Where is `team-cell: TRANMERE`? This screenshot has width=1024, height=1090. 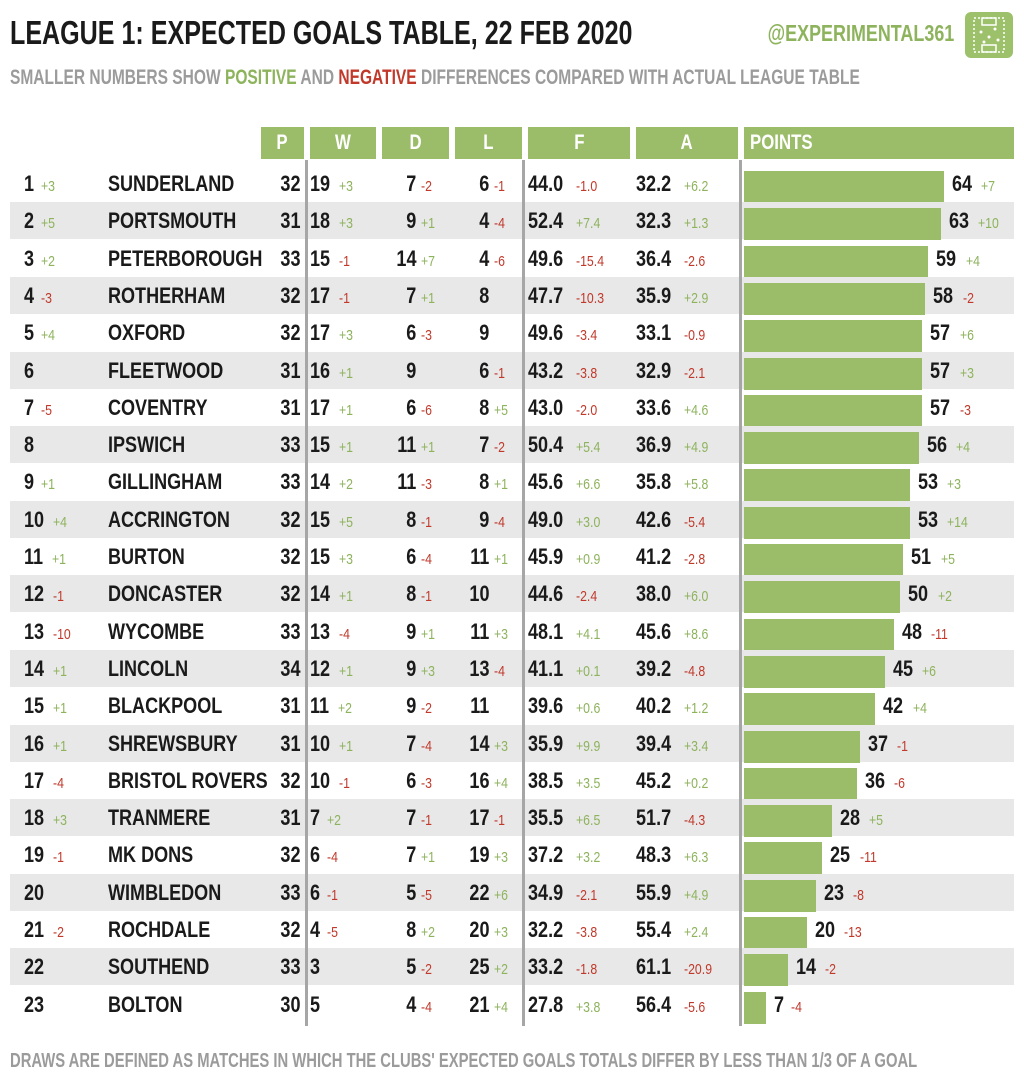 team-cell: TRANMERE is located at coordinates (188, 817).